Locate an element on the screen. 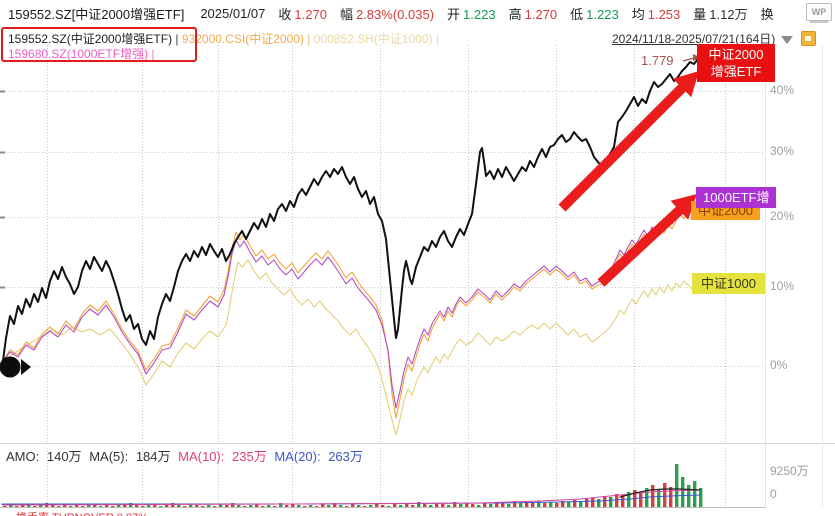 The height and width of the screenshot is (516, 835). symbol-title: 159552.SZ[中证2000增强ETF] is located at coordinates (96, 14).